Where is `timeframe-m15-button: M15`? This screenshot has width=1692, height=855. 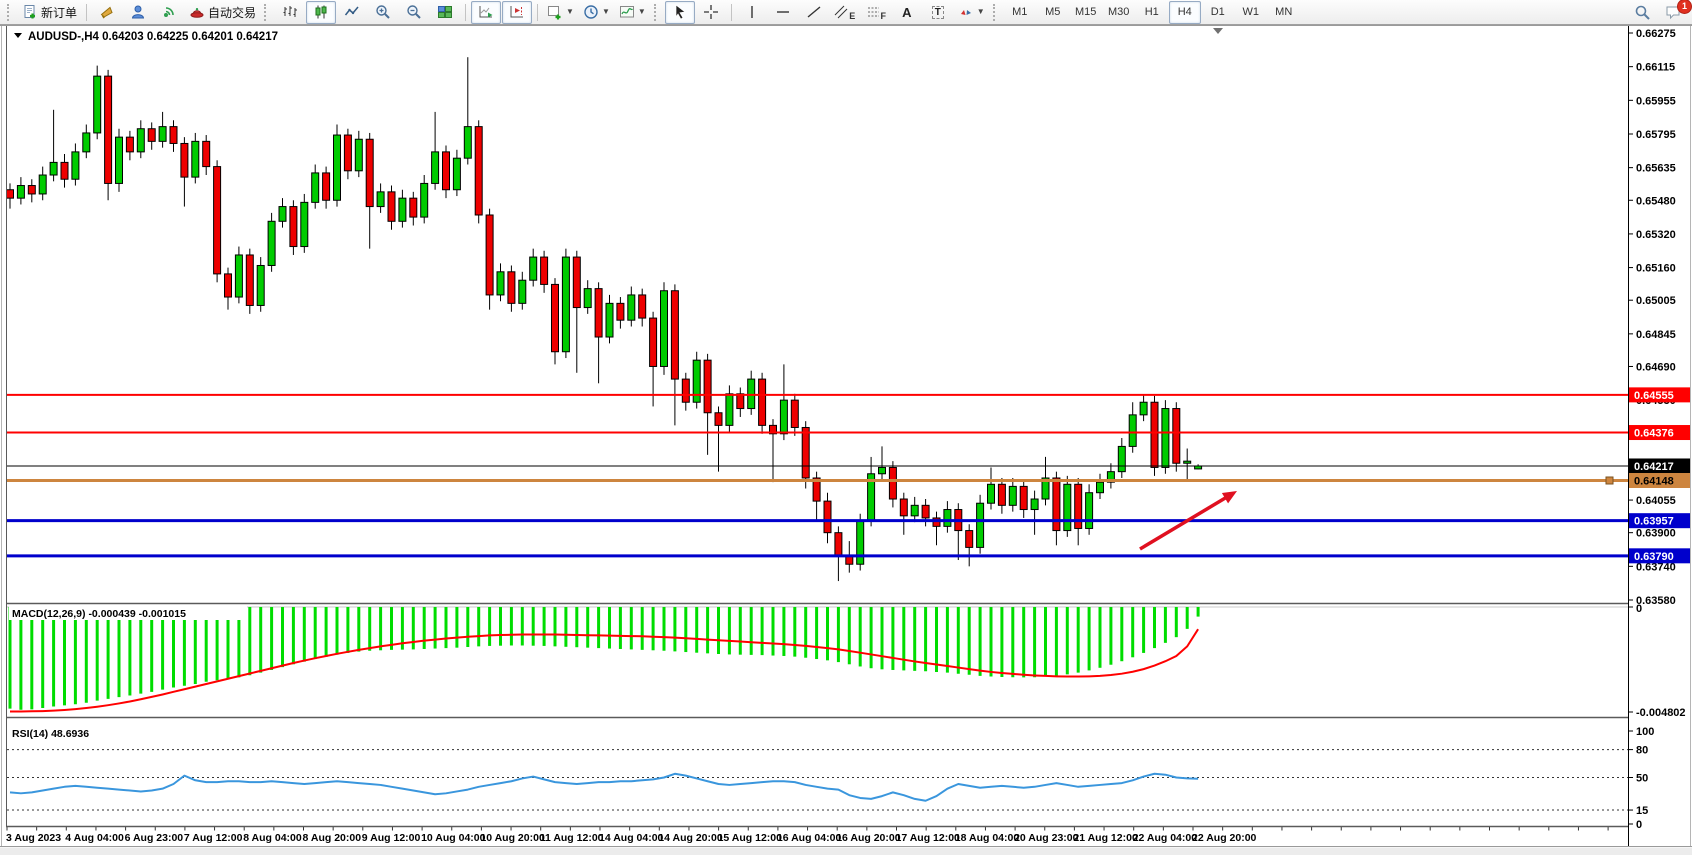 timeframe-m15-button: M15 is located at coordinates (1086, 12).